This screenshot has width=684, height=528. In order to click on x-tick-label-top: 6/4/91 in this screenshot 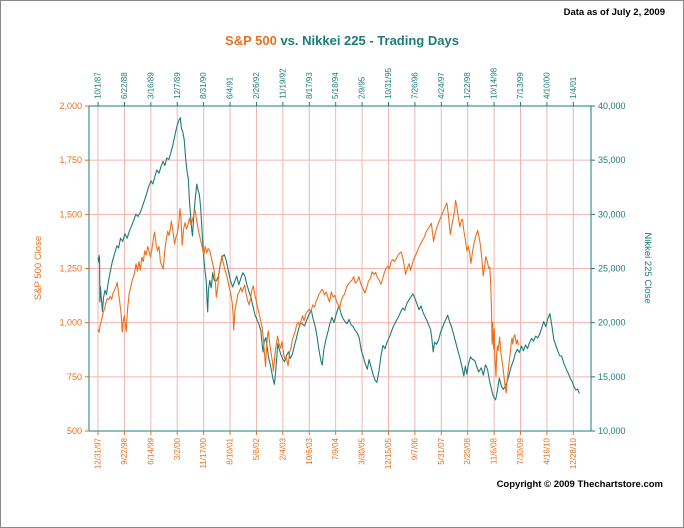, I will do `click(230, 87)`.